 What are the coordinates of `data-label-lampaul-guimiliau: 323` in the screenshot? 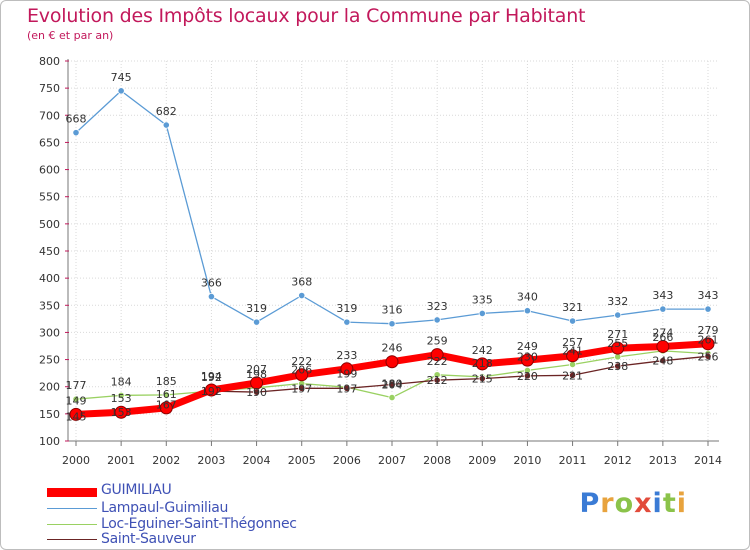 It's located at (437, 306).